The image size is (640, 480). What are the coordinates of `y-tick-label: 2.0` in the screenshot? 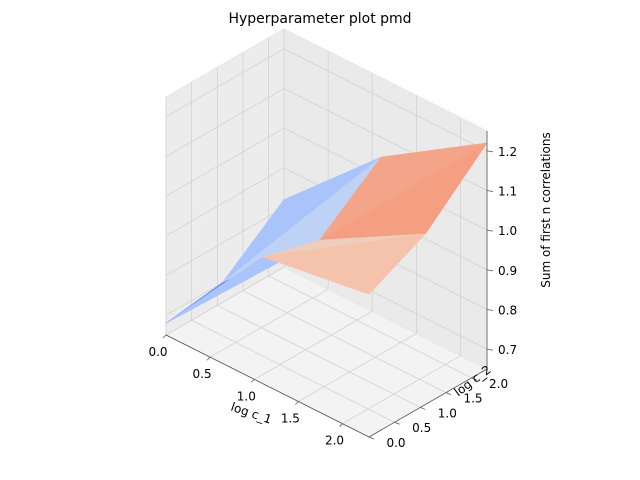 It's located at (498, 384).